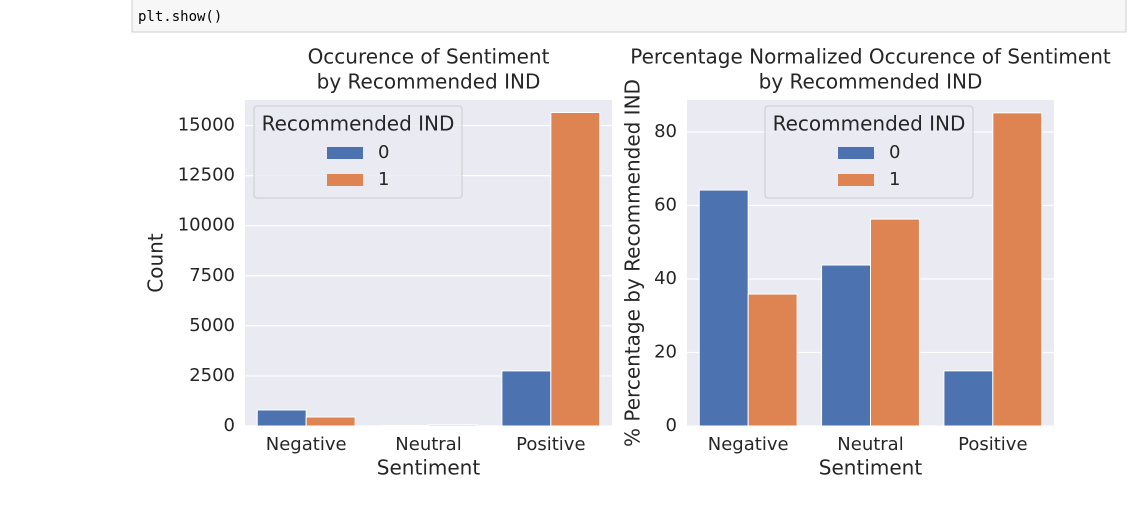  I want to click on code-cell, so click(629, 16).